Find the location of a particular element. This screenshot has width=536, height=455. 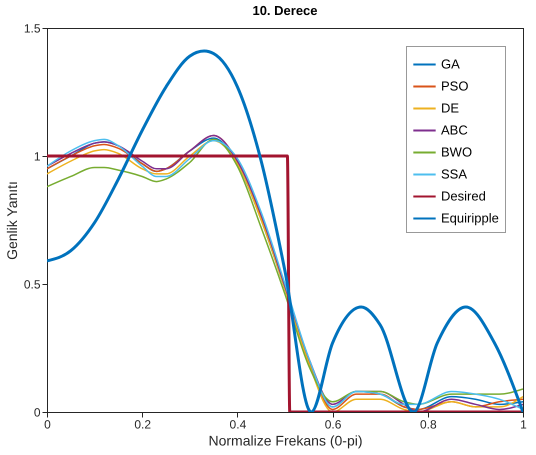

y-tick-label: 1 is located at coordinates (37, 157).